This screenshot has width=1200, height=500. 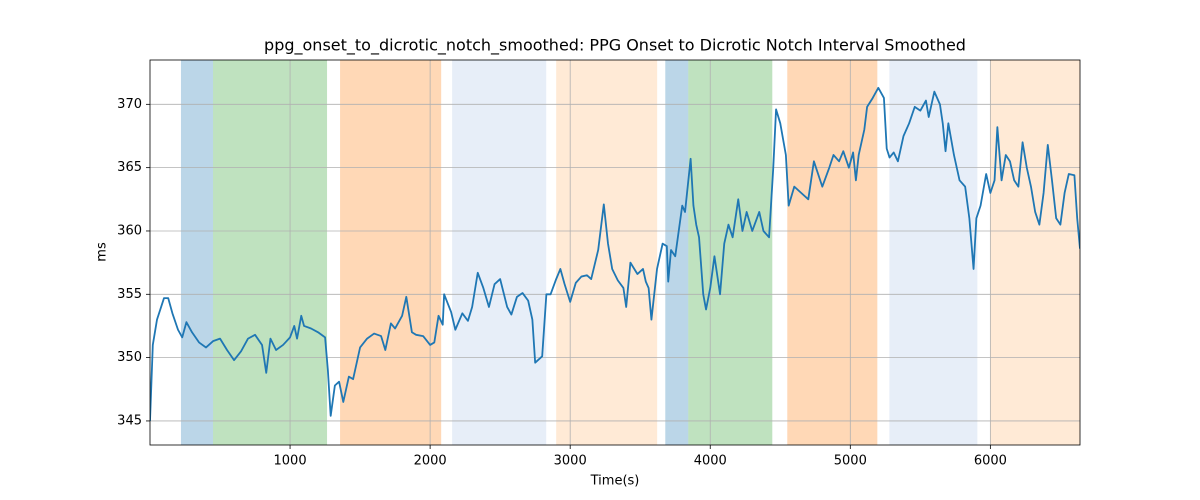 I want to click on y-tick-label: 370, so click(x=129, y=104).